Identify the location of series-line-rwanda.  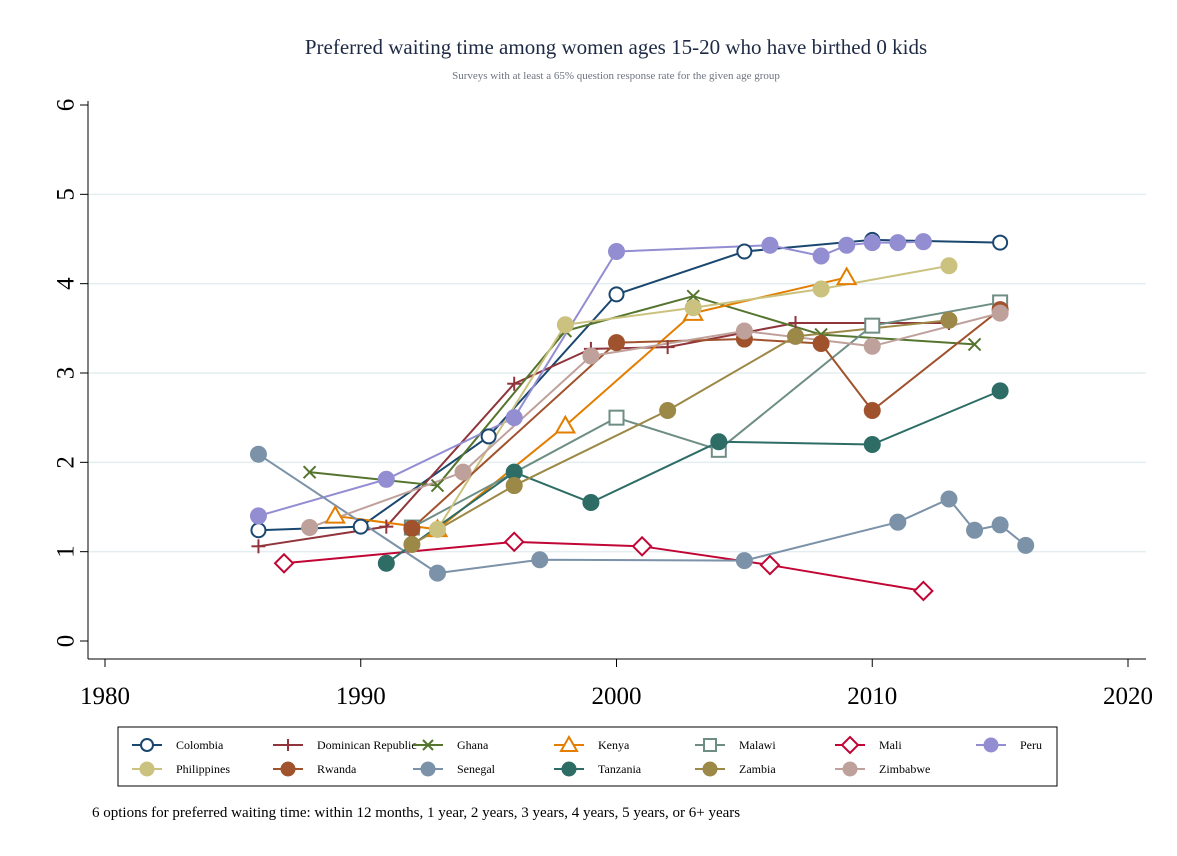
(706, 419).